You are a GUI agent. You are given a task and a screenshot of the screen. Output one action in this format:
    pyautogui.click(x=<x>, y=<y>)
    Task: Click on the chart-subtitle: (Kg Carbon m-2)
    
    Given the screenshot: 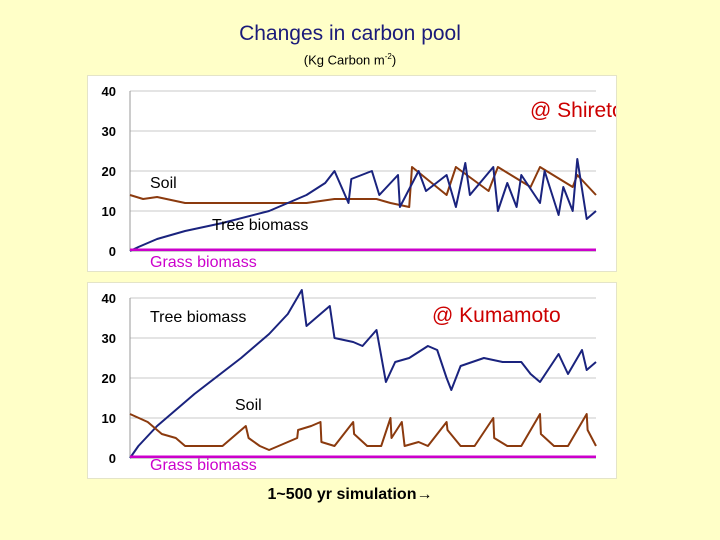 What is the action you would take?
    pyautogui.click(x=350, y=59)
    